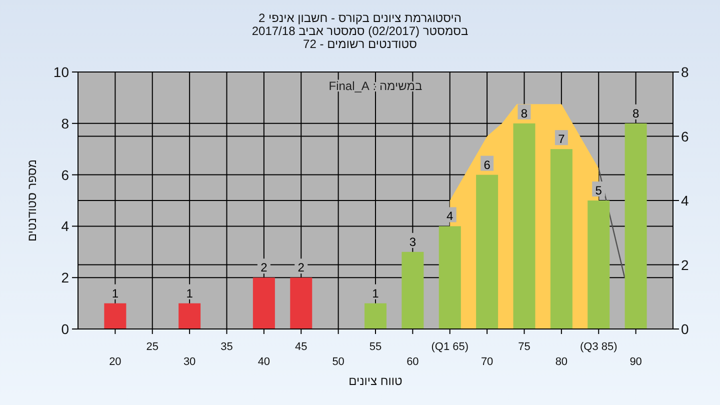  Describe the element at coordinates (65, 329) in the screenshot. I see `y-tick-label: 0` at that location.